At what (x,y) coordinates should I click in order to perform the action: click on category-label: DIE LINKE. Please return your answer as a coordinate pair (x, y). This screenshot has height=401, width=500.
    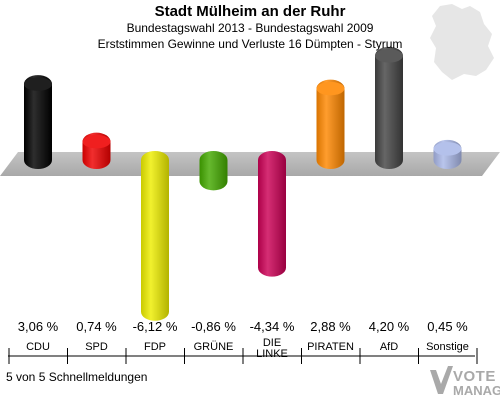
    Looking at the image, I should click on (272, 348).